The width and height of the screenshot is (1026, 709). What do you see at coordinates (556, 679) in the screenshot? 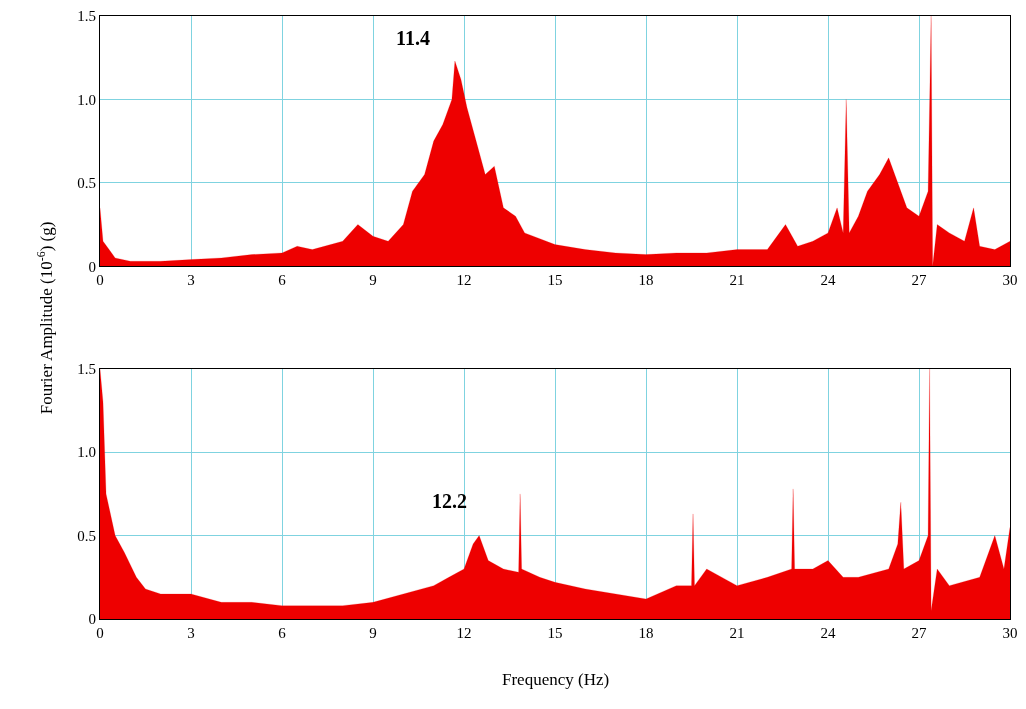
I see `x-axis-title: Frequency (Hz)` at bounding box center [556, 679].